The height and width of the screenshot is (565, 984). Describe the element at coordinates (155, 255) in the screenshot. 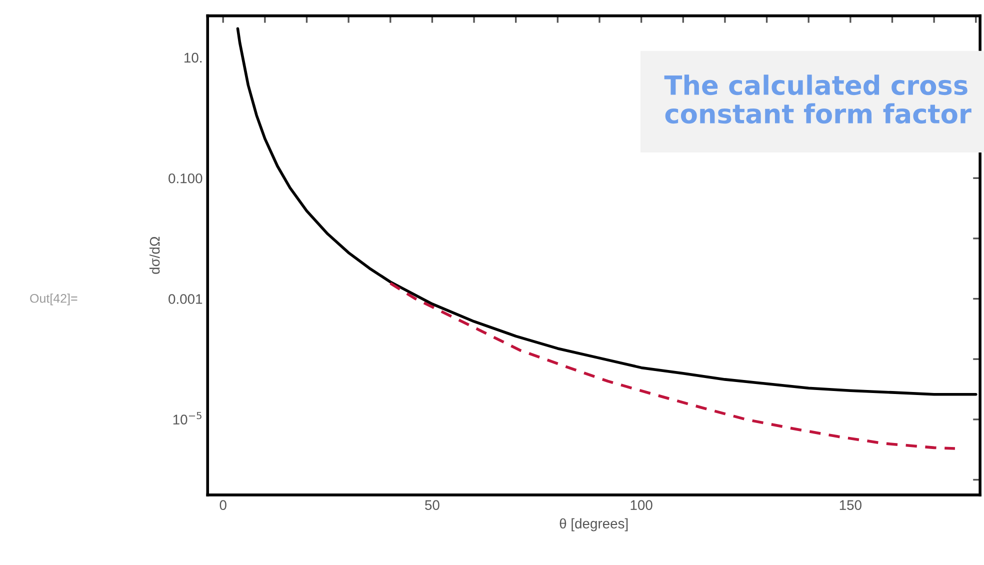

I see `y-axis-title: dσ/dΩ` at that location.